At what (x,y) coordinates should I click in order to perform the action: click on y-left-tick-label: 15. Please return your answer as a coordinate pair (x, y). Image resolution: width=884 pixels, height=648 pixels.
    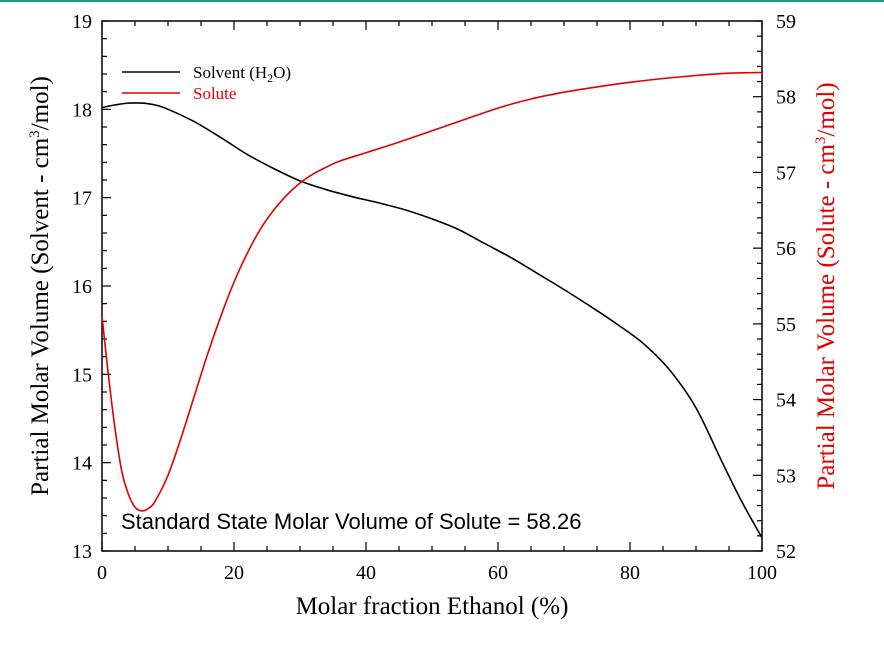
    Looking at the image, I should click on (82, 375).